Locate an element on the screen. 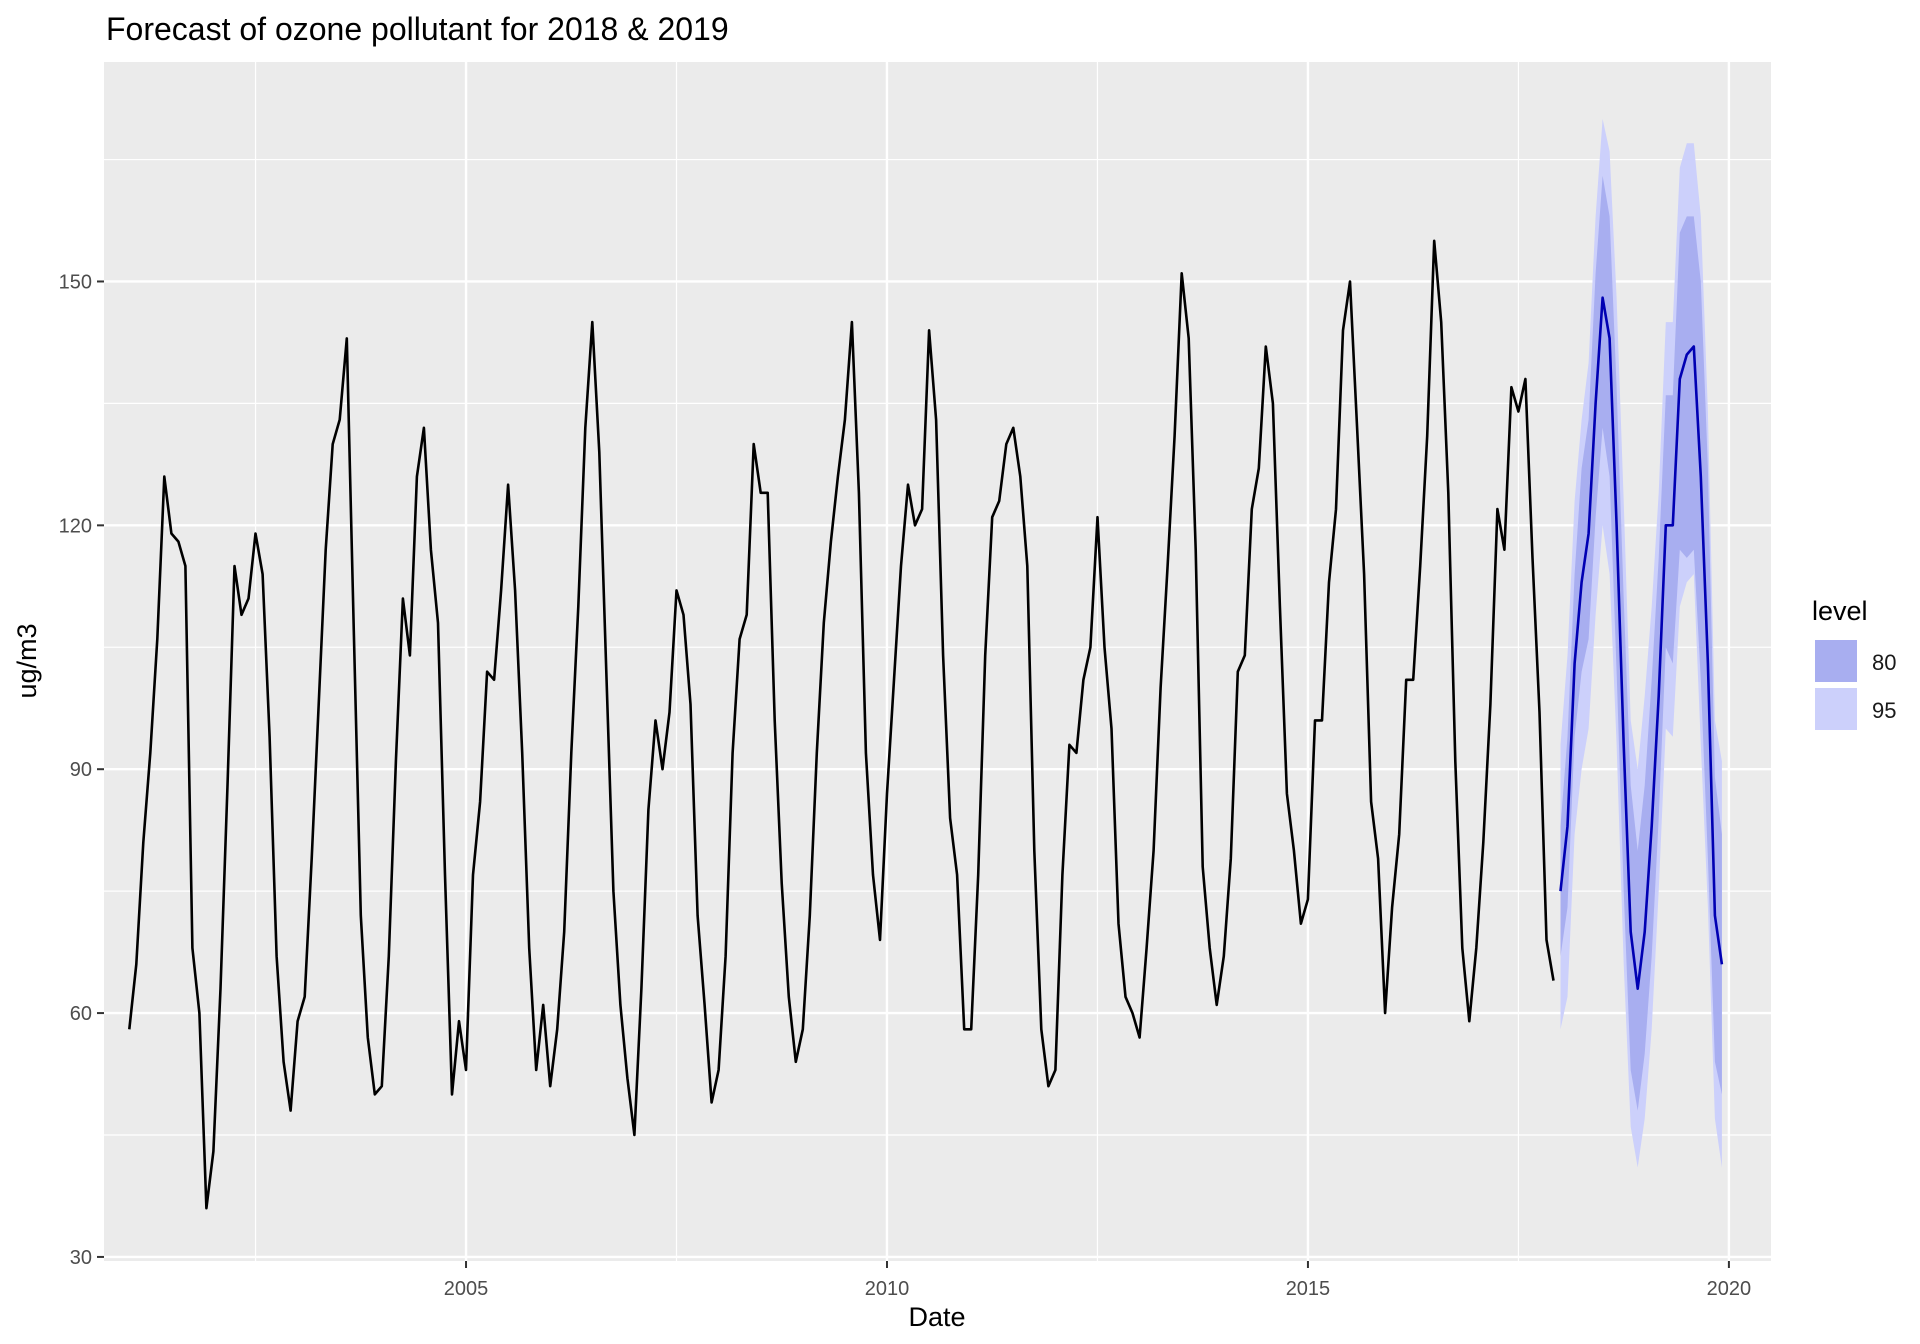  x-axis-label: Date is located at coordinates (936, 1317).